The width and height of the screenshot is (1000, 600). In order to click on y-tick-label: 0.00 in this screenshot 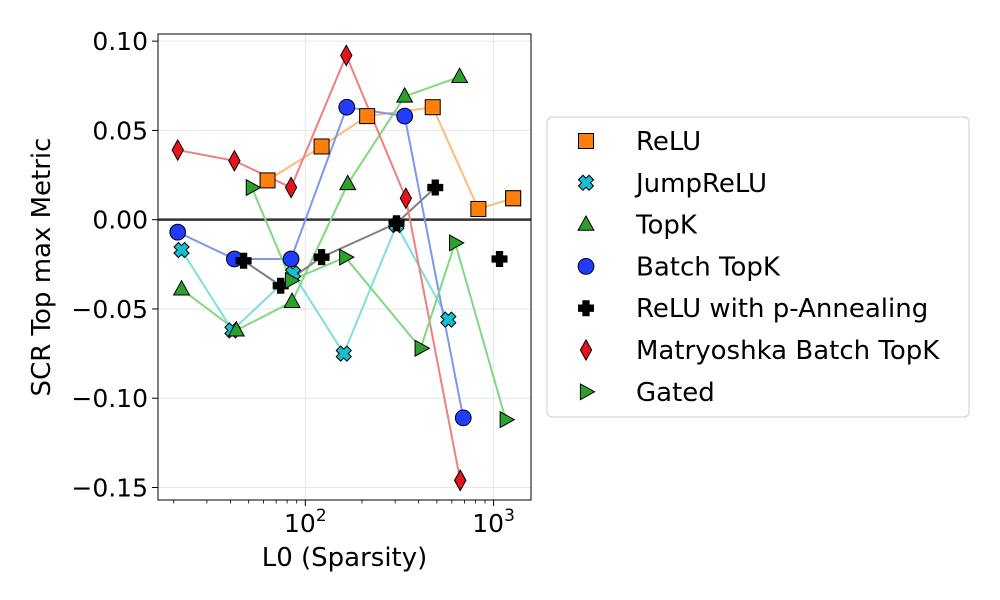, I will do `click(120, 220)`.